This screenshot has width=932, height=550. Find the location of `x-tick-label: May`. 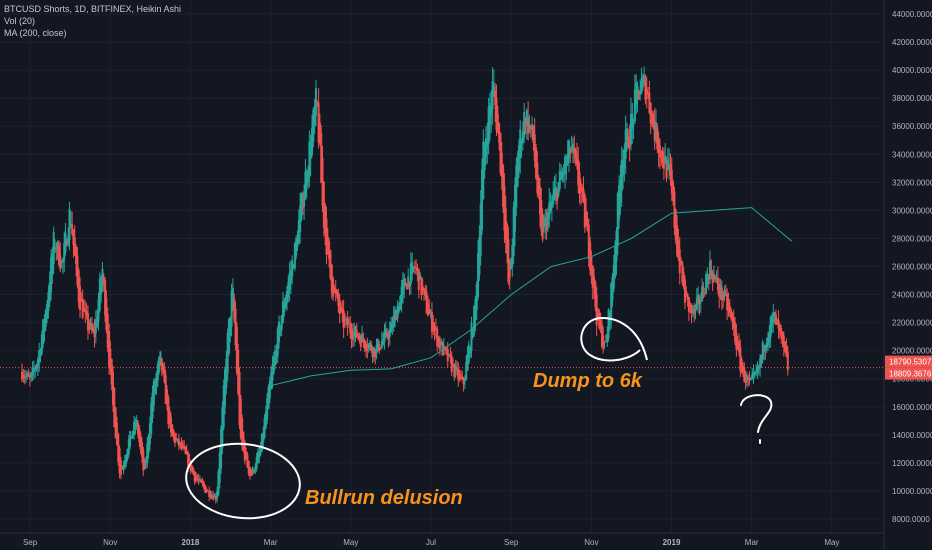

x-tick-label: May is located at coordinates (831, 542).